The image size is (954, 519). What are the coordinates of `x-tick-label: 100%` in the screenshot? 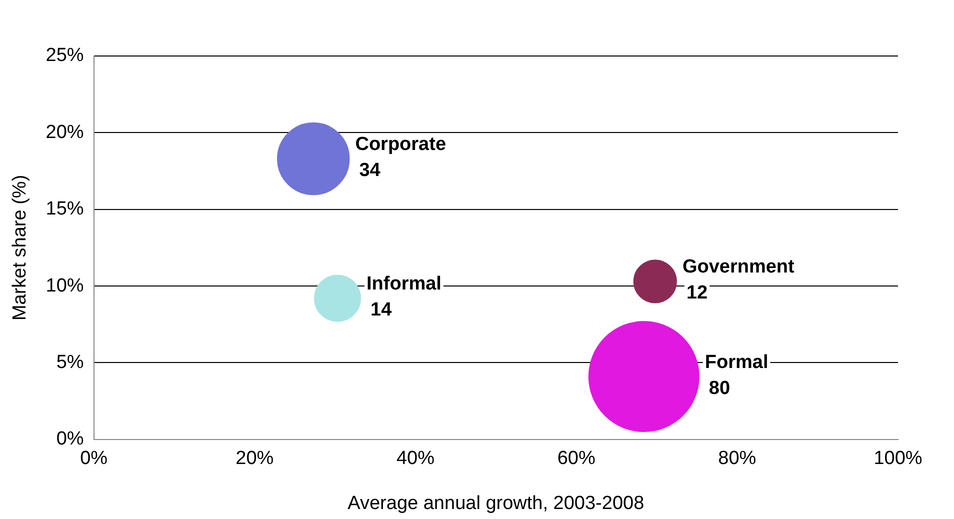 It's located at (898, 459).